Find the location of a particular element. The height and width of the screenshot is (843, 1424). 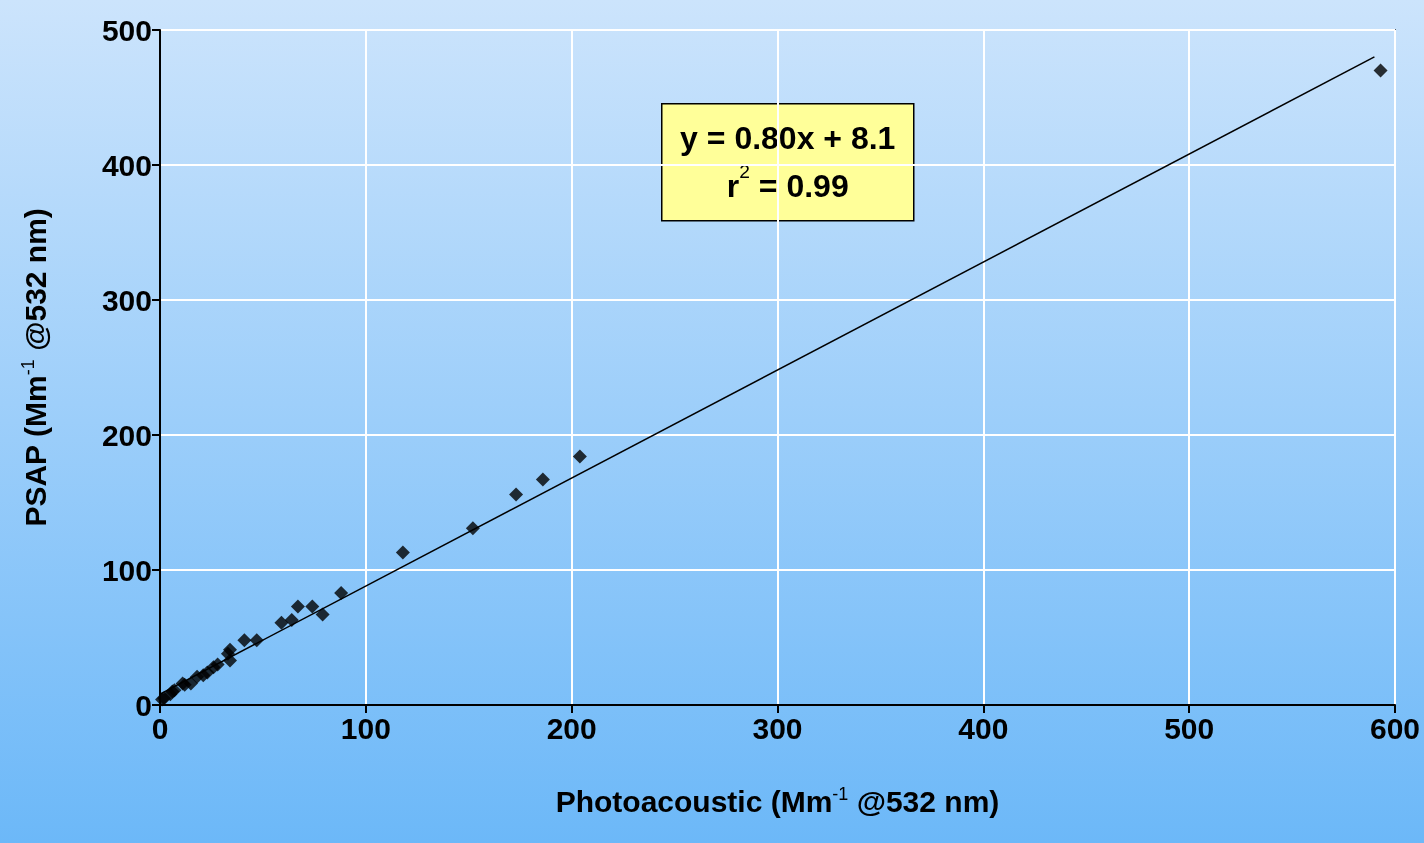

annotation: y = 0.80x + 8.1 is located at coordinates (788, 137).